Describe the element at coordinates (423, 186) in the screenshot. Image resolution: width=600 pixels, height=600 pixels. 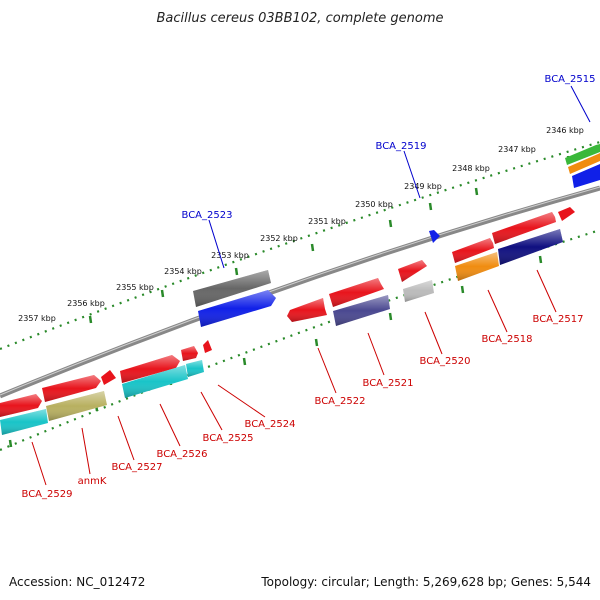
I see `tick-label: 2349 kbp` at that location.